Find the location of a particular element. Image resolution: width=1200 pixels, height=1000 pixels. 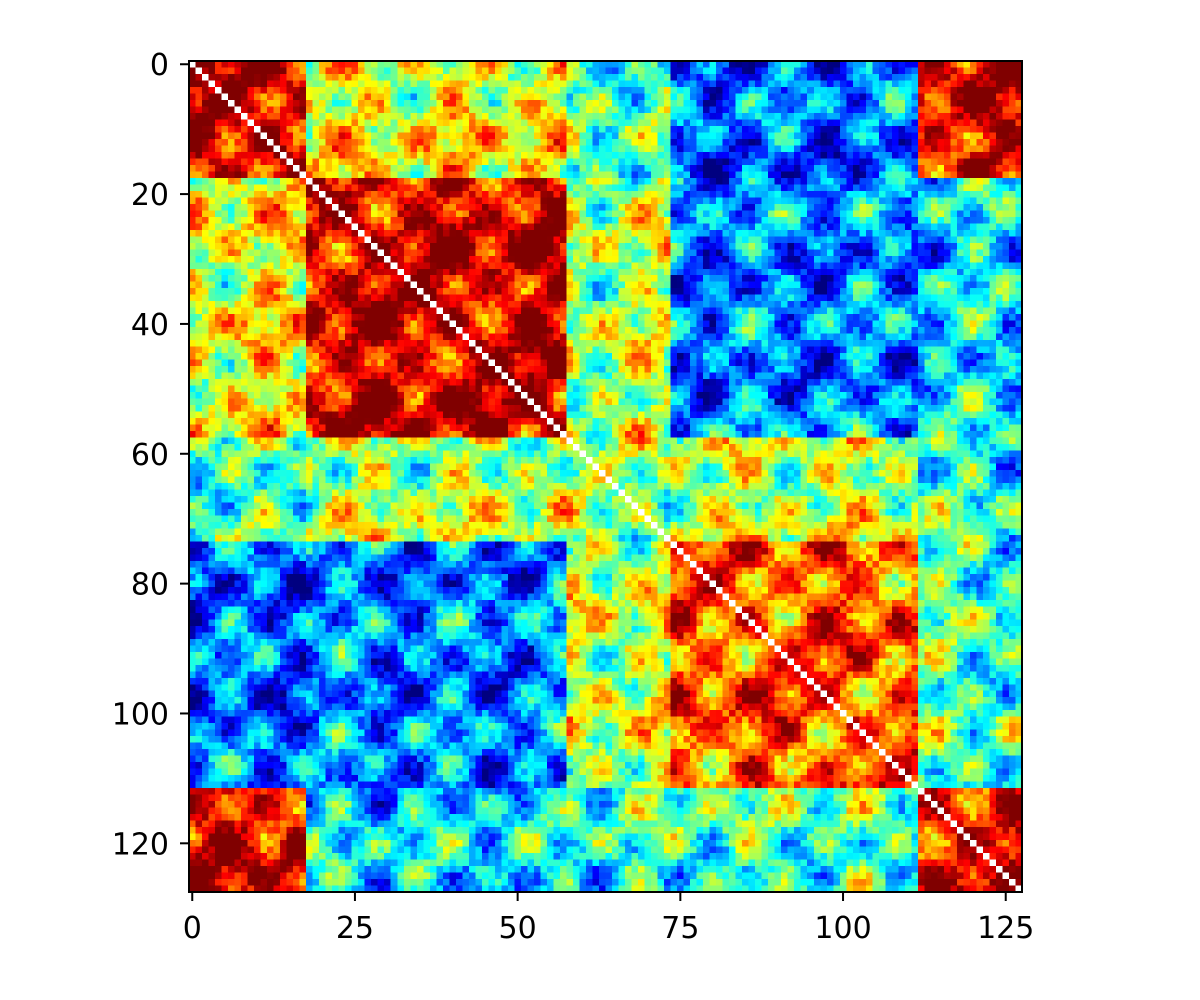

x-tick-label: 50 is located at coordinates (518, 928).